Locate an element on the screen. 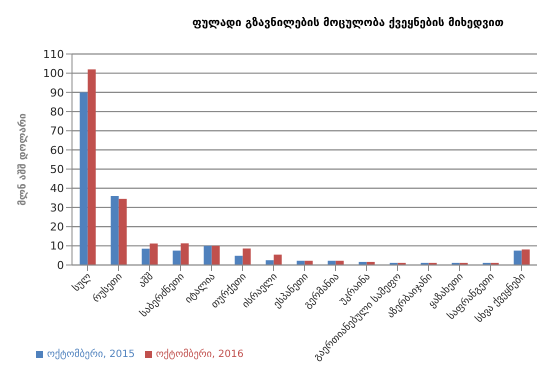 The image size is (553, 370). y-tick-label: 90 is located at coordinates (57, 93).